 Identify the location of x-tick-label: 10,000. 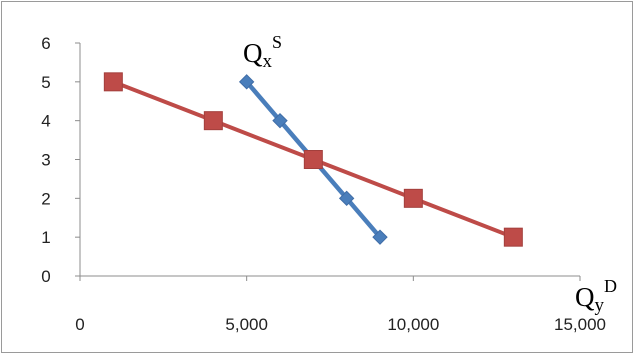
(413, 324).